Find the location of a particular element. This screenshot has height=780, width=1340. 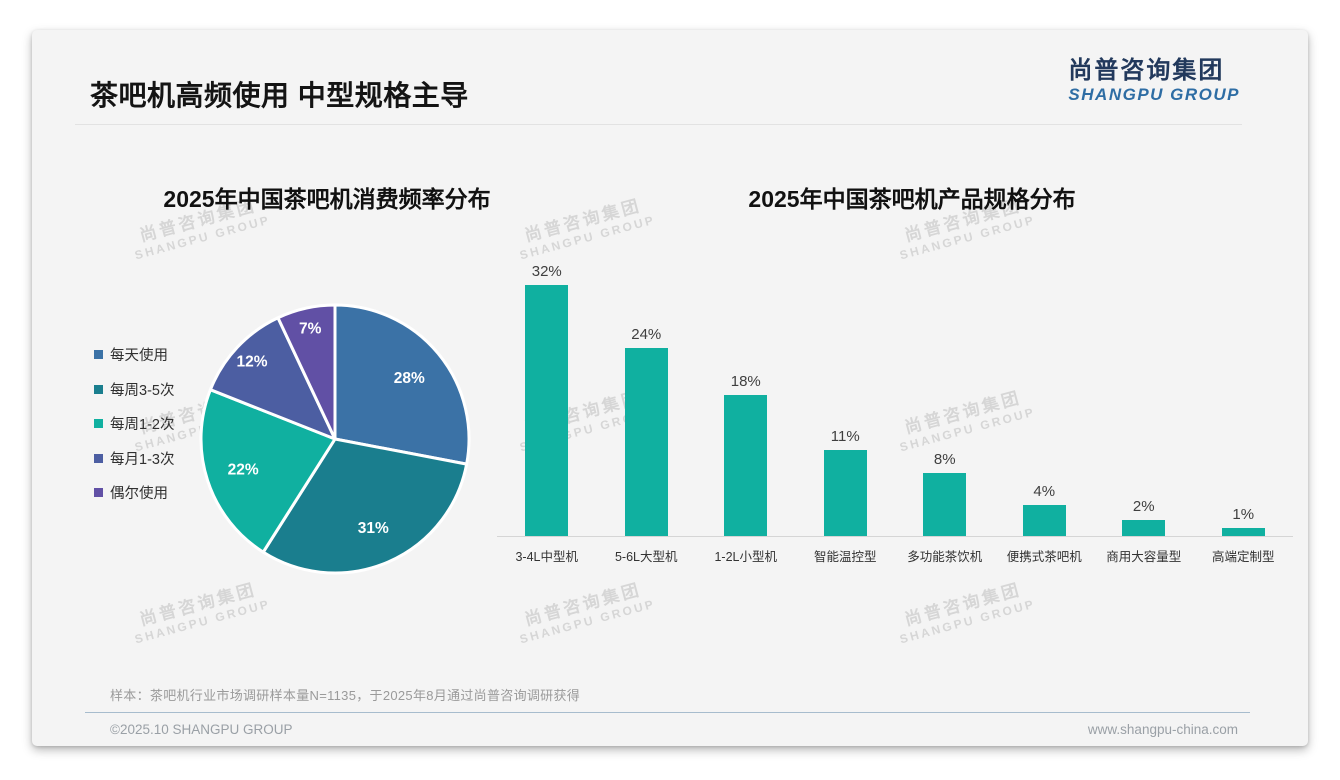

legend-label: 每周1-2次 is located at coordinates (142, 425).